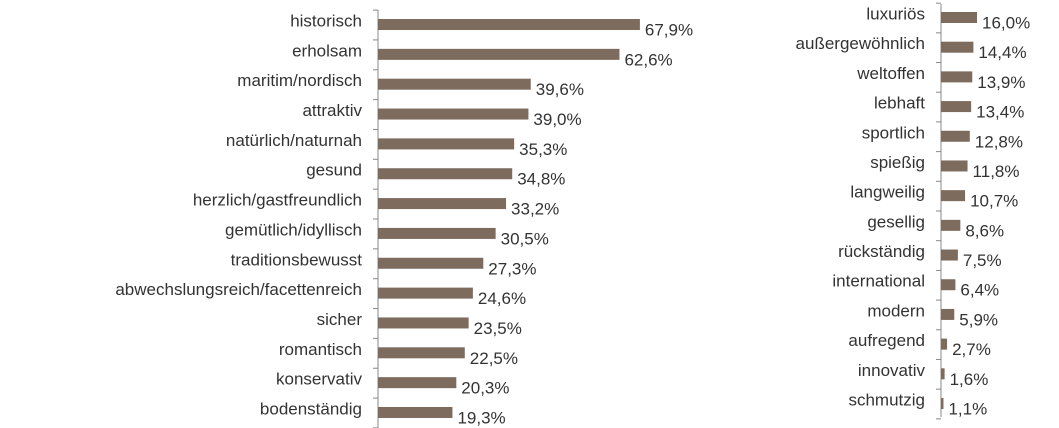 This screenshot has height=428, width=1059. What do you see at coordinates (899, 103) in the screenshot?
I see `category-label: lebhaft` at bounding box center [899, 103].